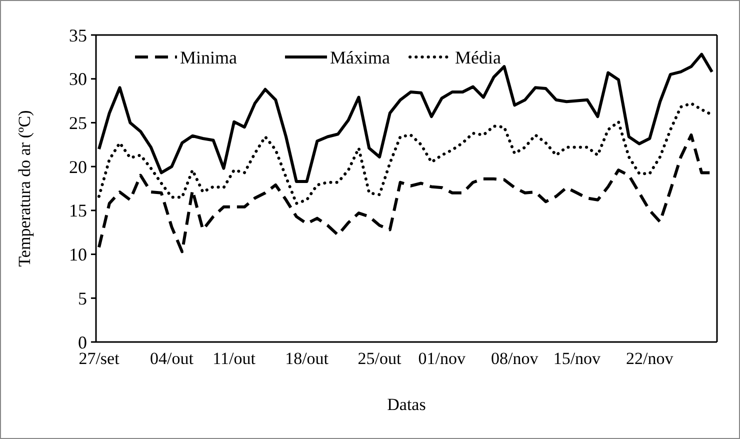 The image size is (740, 439). What do you see at coordinates (406, 404) in the screenshot?
I see `x-axis-title: Datas` at bounding box center [406, 404].